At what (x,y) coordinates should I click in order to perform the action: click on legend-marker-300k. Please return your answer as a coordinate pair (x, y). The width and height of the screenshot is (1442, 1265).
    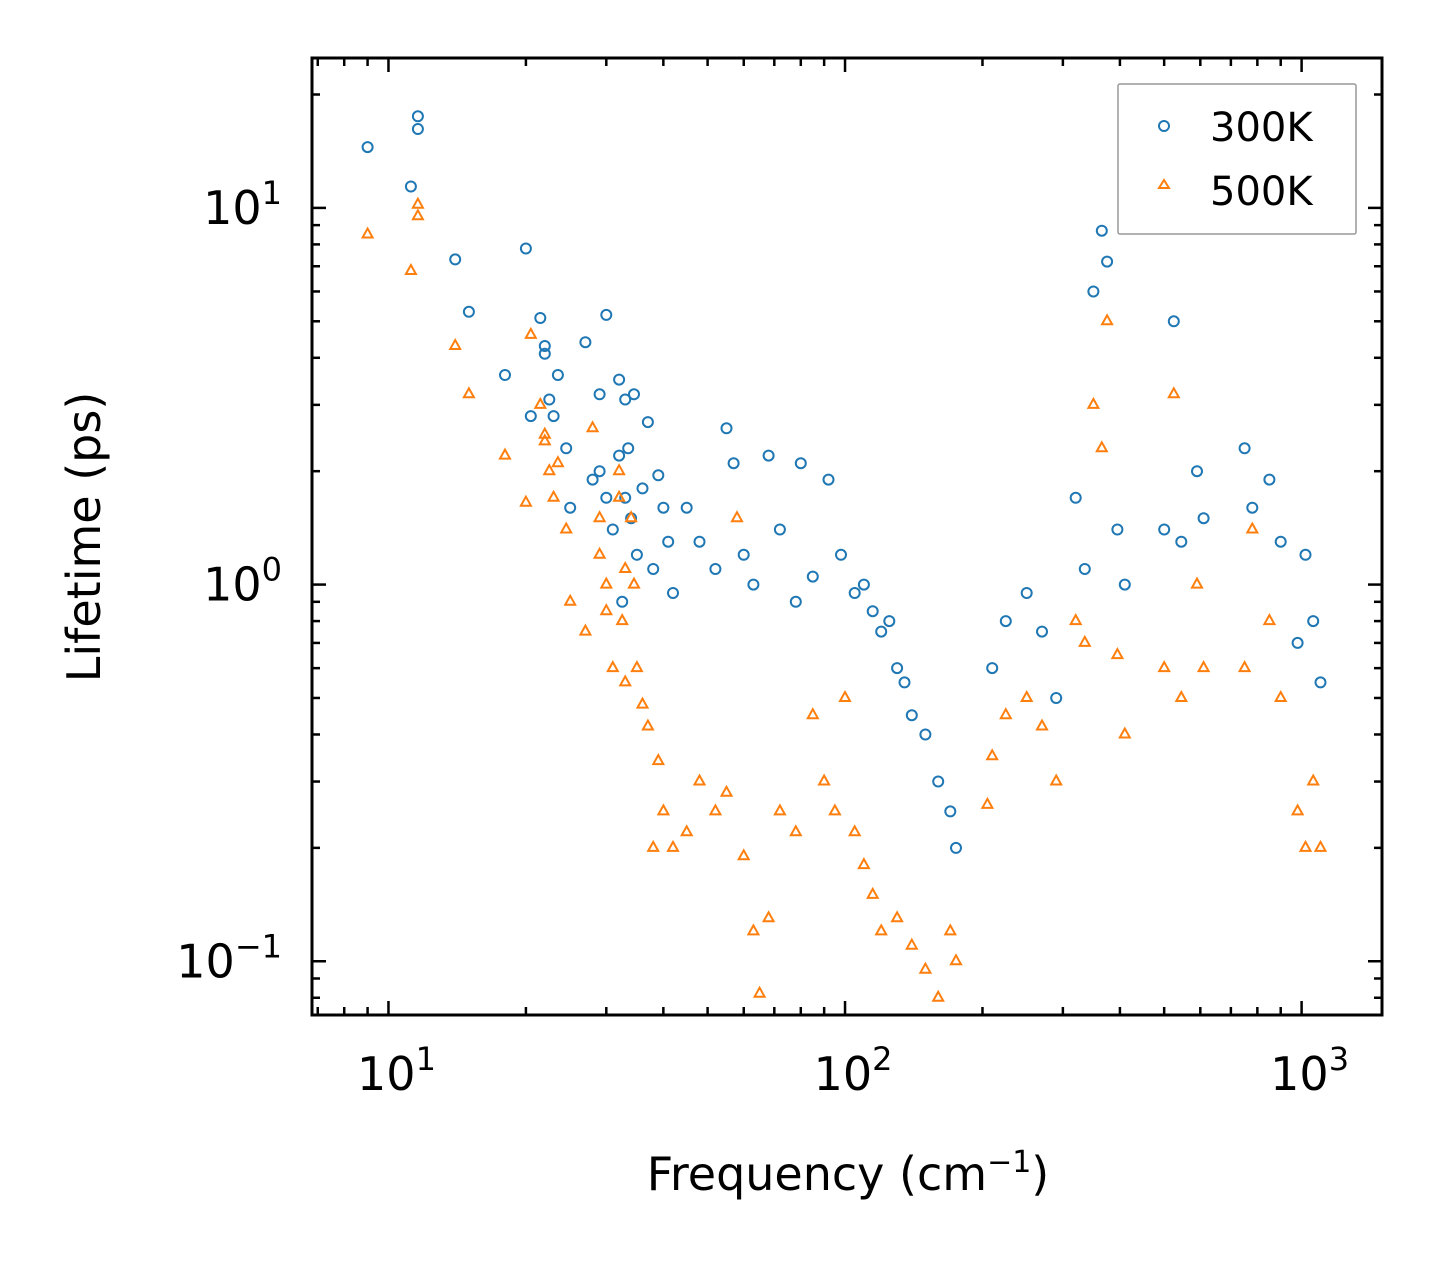
    Looking at the image, I should click on (1164, 126).